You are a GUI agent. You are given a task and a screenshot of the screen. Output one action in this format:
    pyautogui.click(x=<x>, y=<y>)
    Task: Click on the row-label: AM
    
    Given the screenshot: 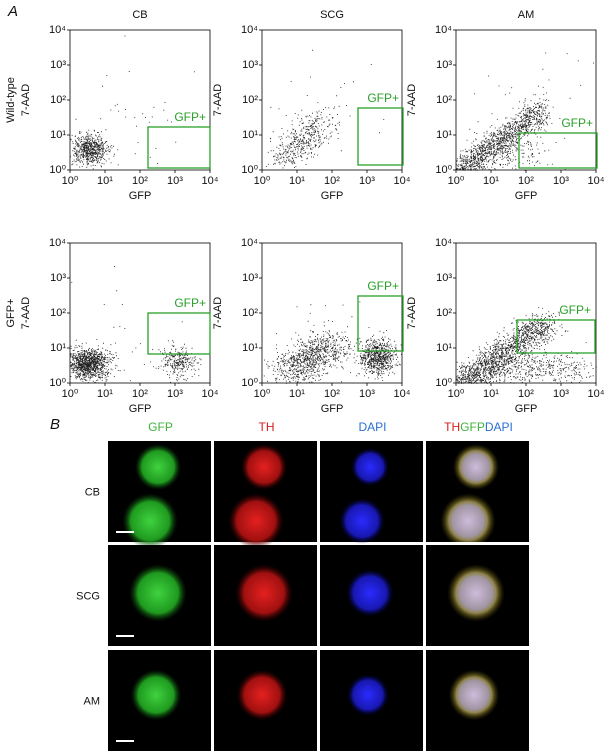 What is the action you would take?
    pyautogui.click(x=92, y=701)
    